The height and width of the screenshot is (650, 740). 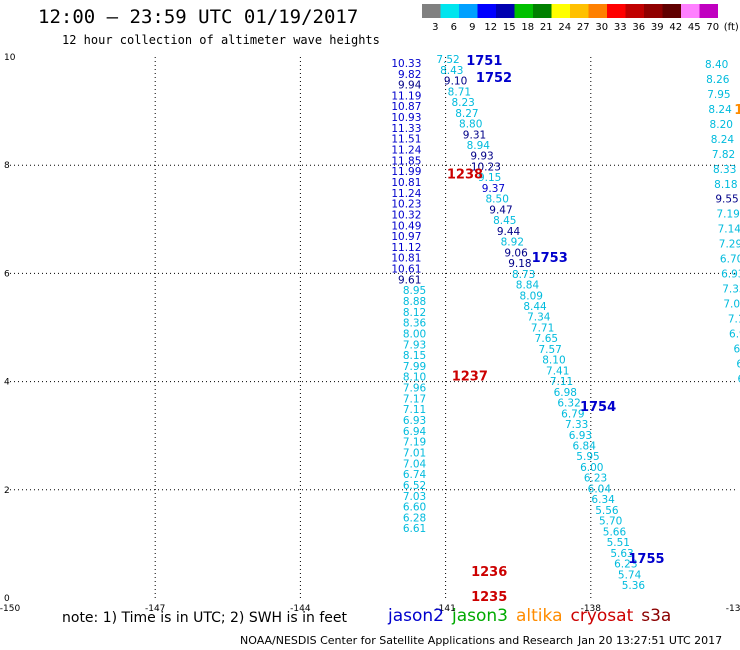 What do you see at coordinates (721, 125) in the screenshot?
I see `swh-value: 8.20` at bounding box center [721, 125].